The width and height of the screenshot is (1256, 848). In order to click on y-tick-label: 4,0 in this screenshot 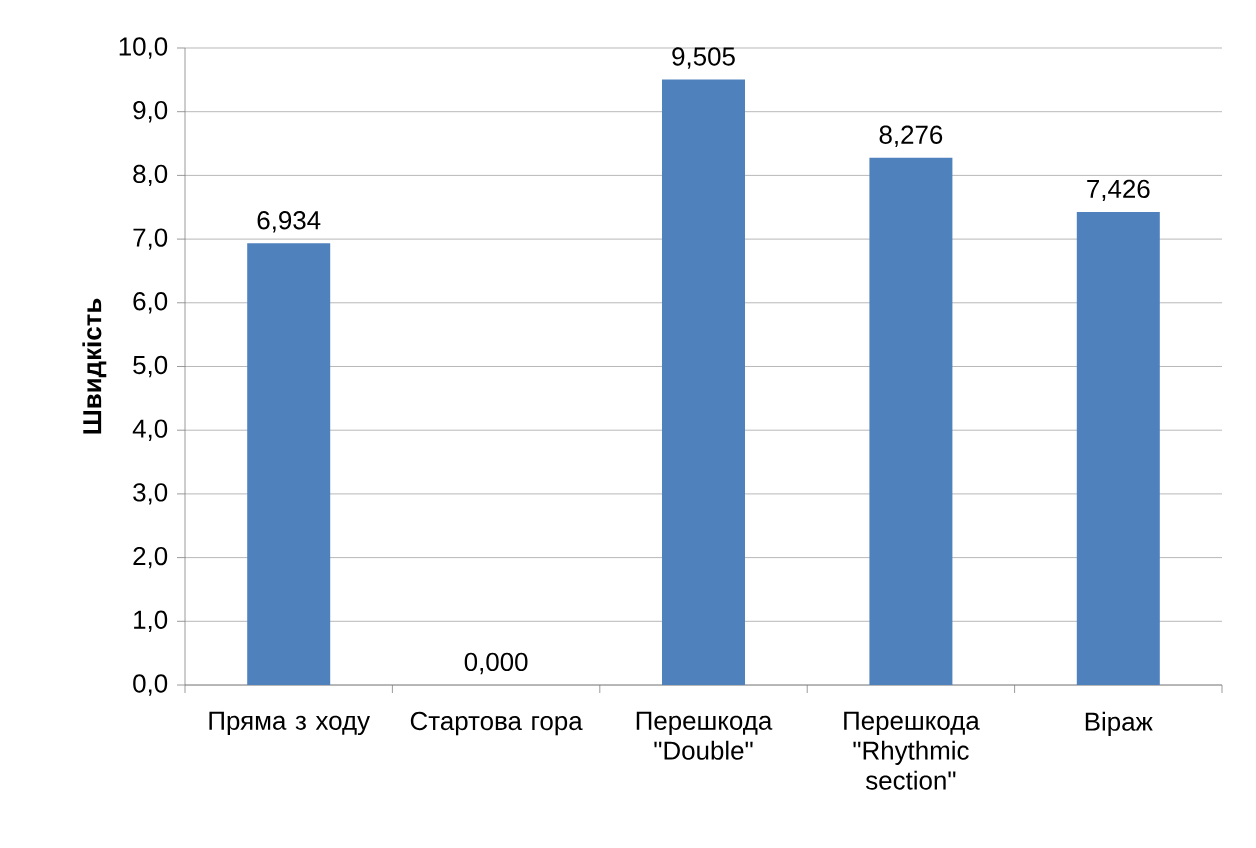, I will do `click(150, 430)`.